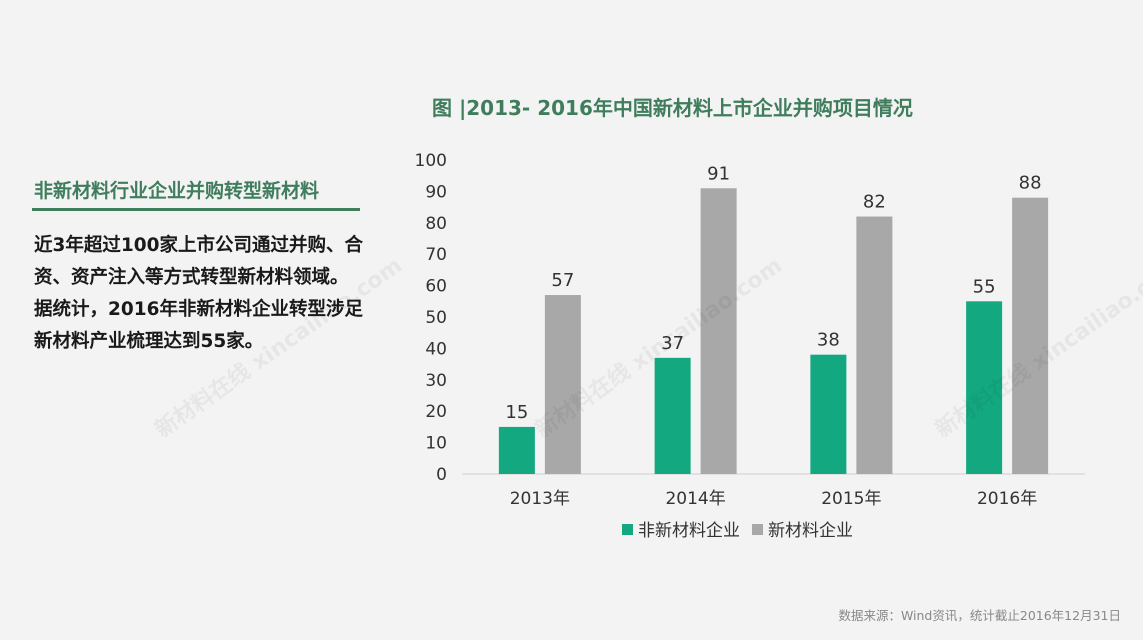  What do you see at coordinates (979, 615) in the screenshot?
I see `source-note: 数据来源：Wind资讯，统计截止2016年12月31日` at bounding box center [979, 615].